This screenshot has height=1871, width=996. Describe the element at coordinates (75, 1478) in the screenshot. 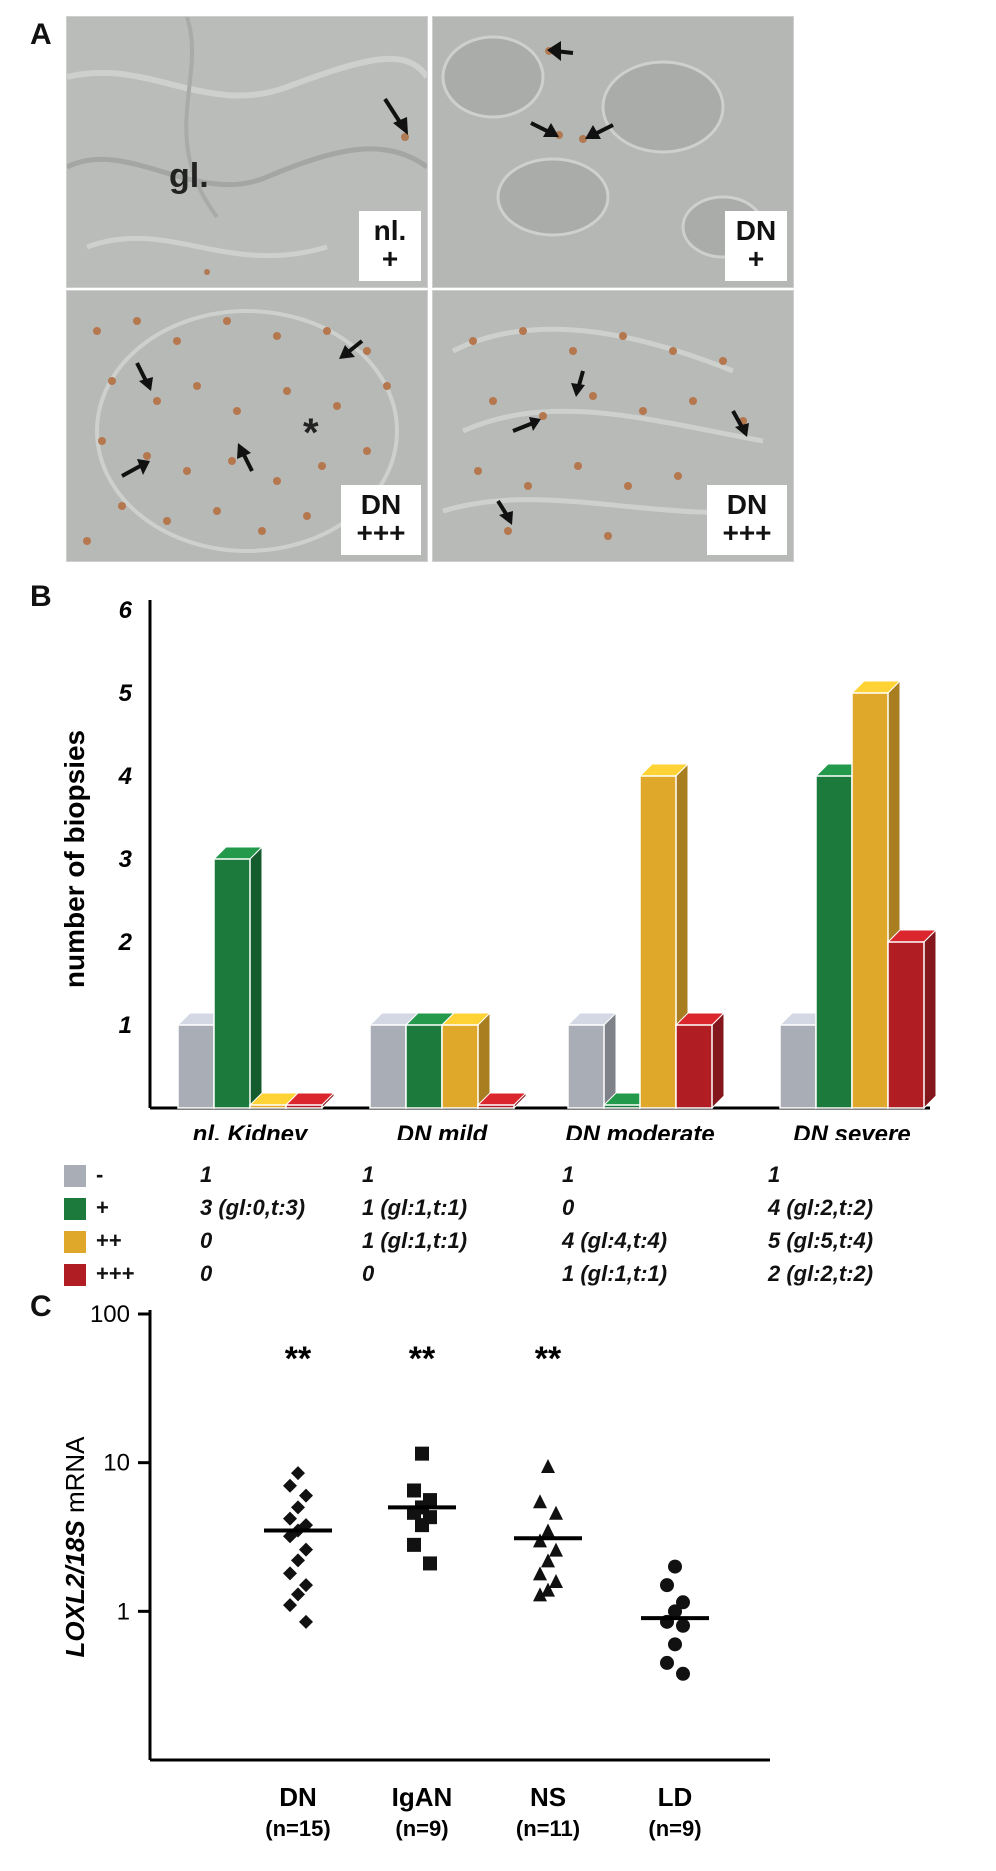

I see `y-axis-label-unit: mRNA` at that location.